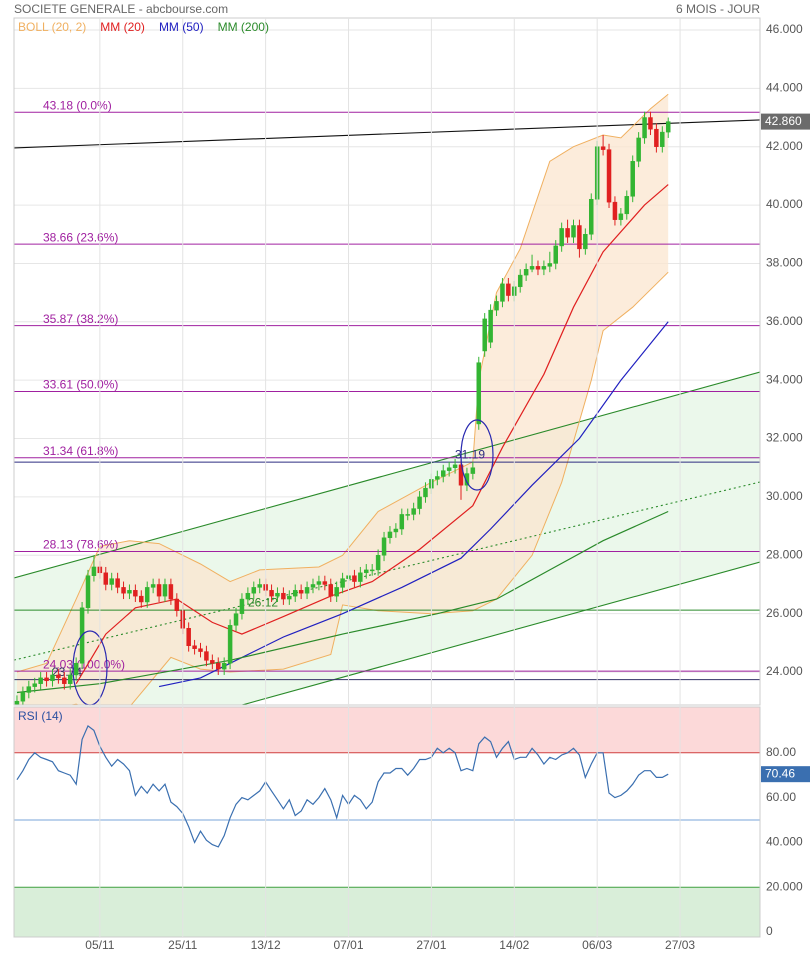 Image resolution: width=810 pixels, height=958 pixels. Describe the element at coordinates (784, 842) in the screenshot. I see `y-tick-label: 40.000` at that location.